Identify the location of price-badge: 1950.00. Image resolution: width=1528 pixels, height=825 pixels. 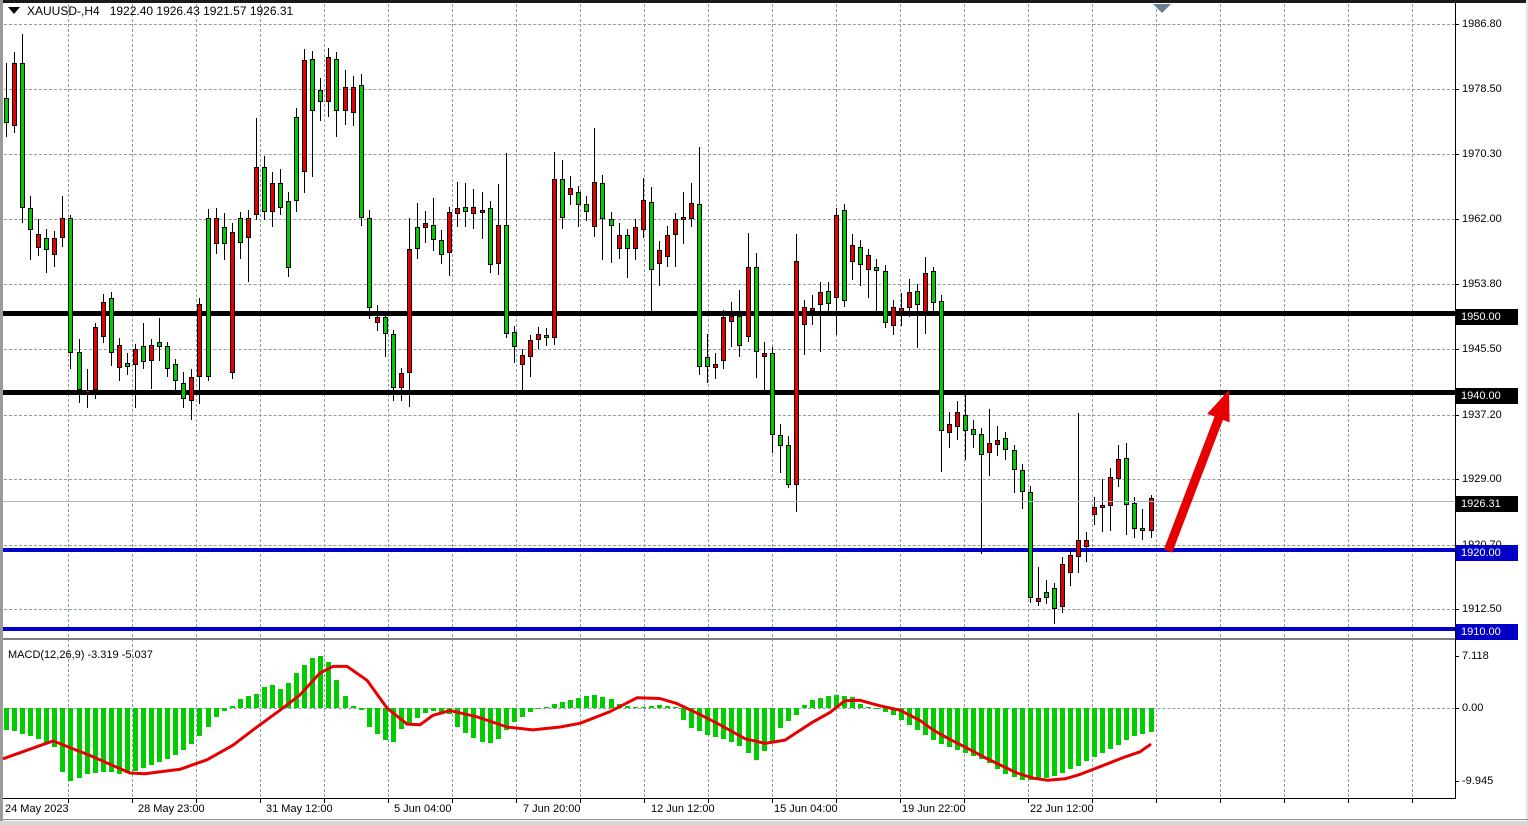
(1487, 317).